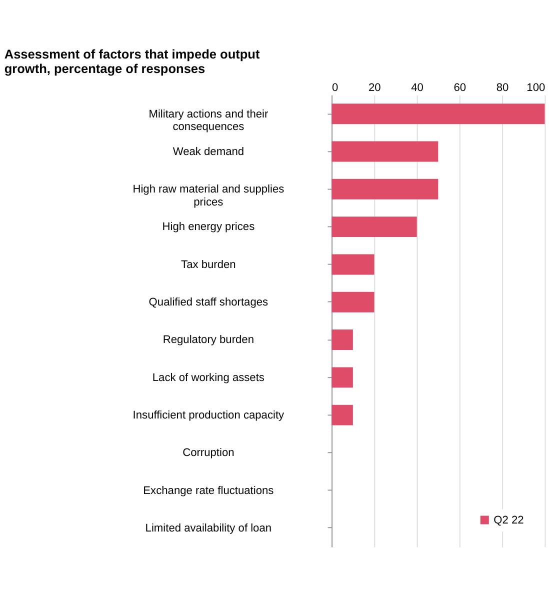  Describe the element at coordinates (208, 415) in the screenshot. I see `y-tick-label: Insufficient production capacity` at that location.